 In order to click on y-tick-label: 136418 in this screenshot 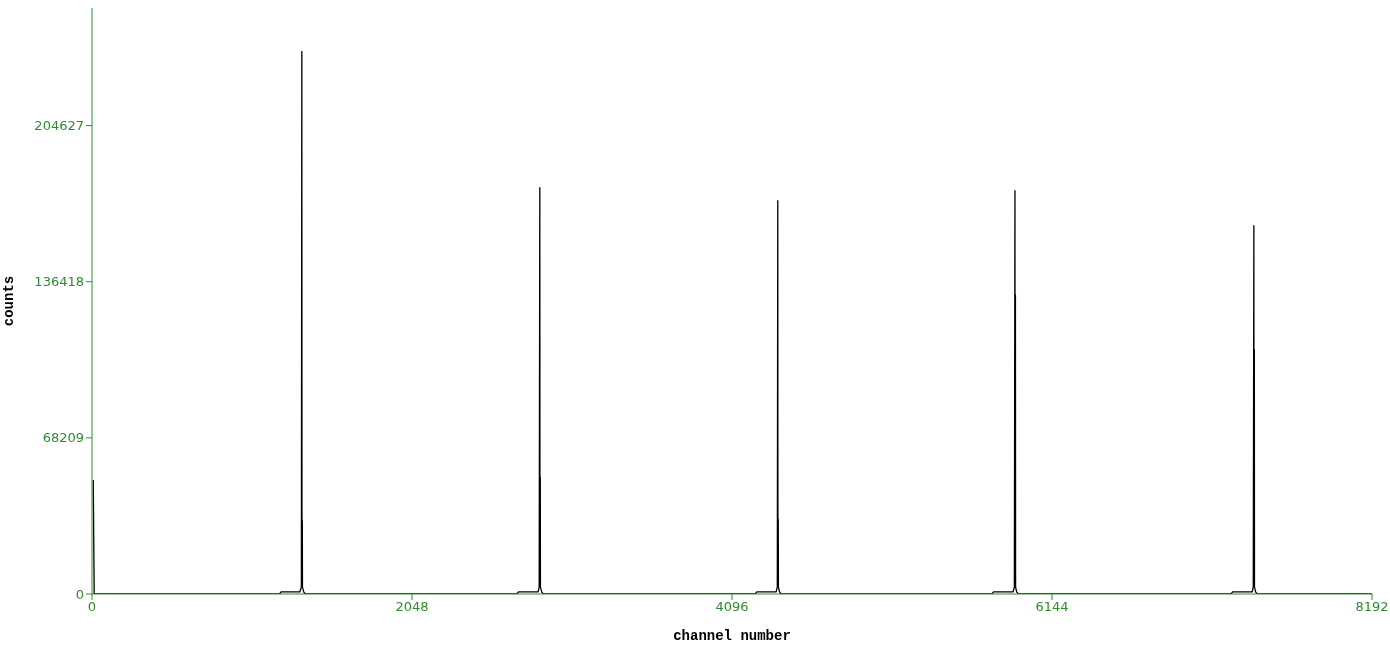, I will do `click(59, 282)`.